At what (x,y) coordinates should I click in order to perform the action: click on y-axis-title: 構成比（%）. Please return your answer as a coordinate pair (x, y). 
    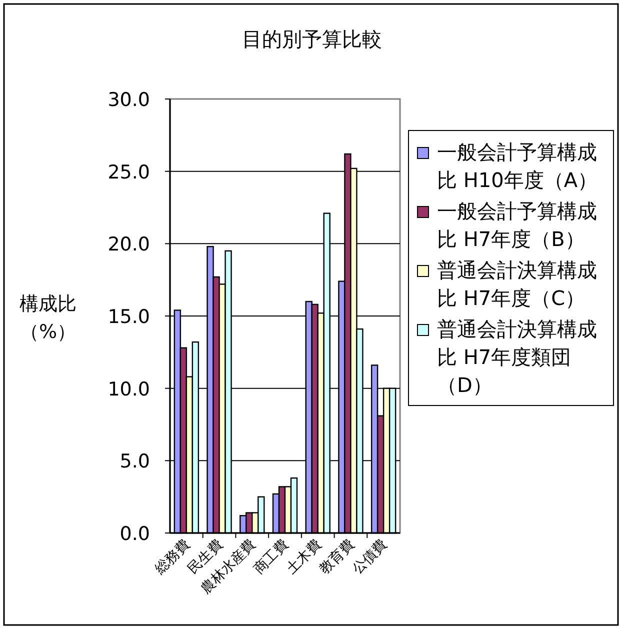
    Looking at the image, I should click on (48, 318).